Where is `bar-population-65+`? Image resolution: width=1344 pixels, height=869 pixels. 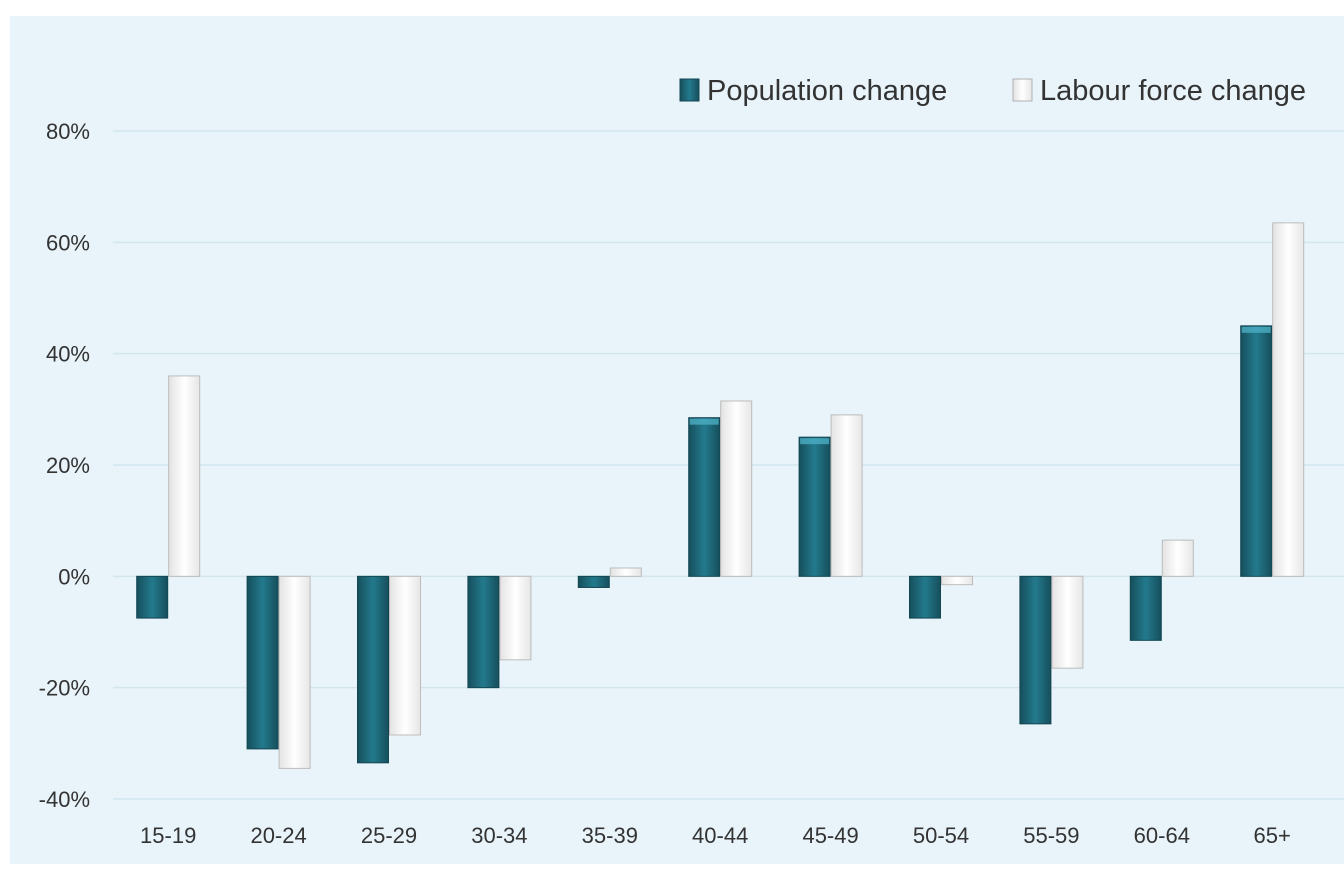 bar-population-65+ is located at coordinates (1256, 451).